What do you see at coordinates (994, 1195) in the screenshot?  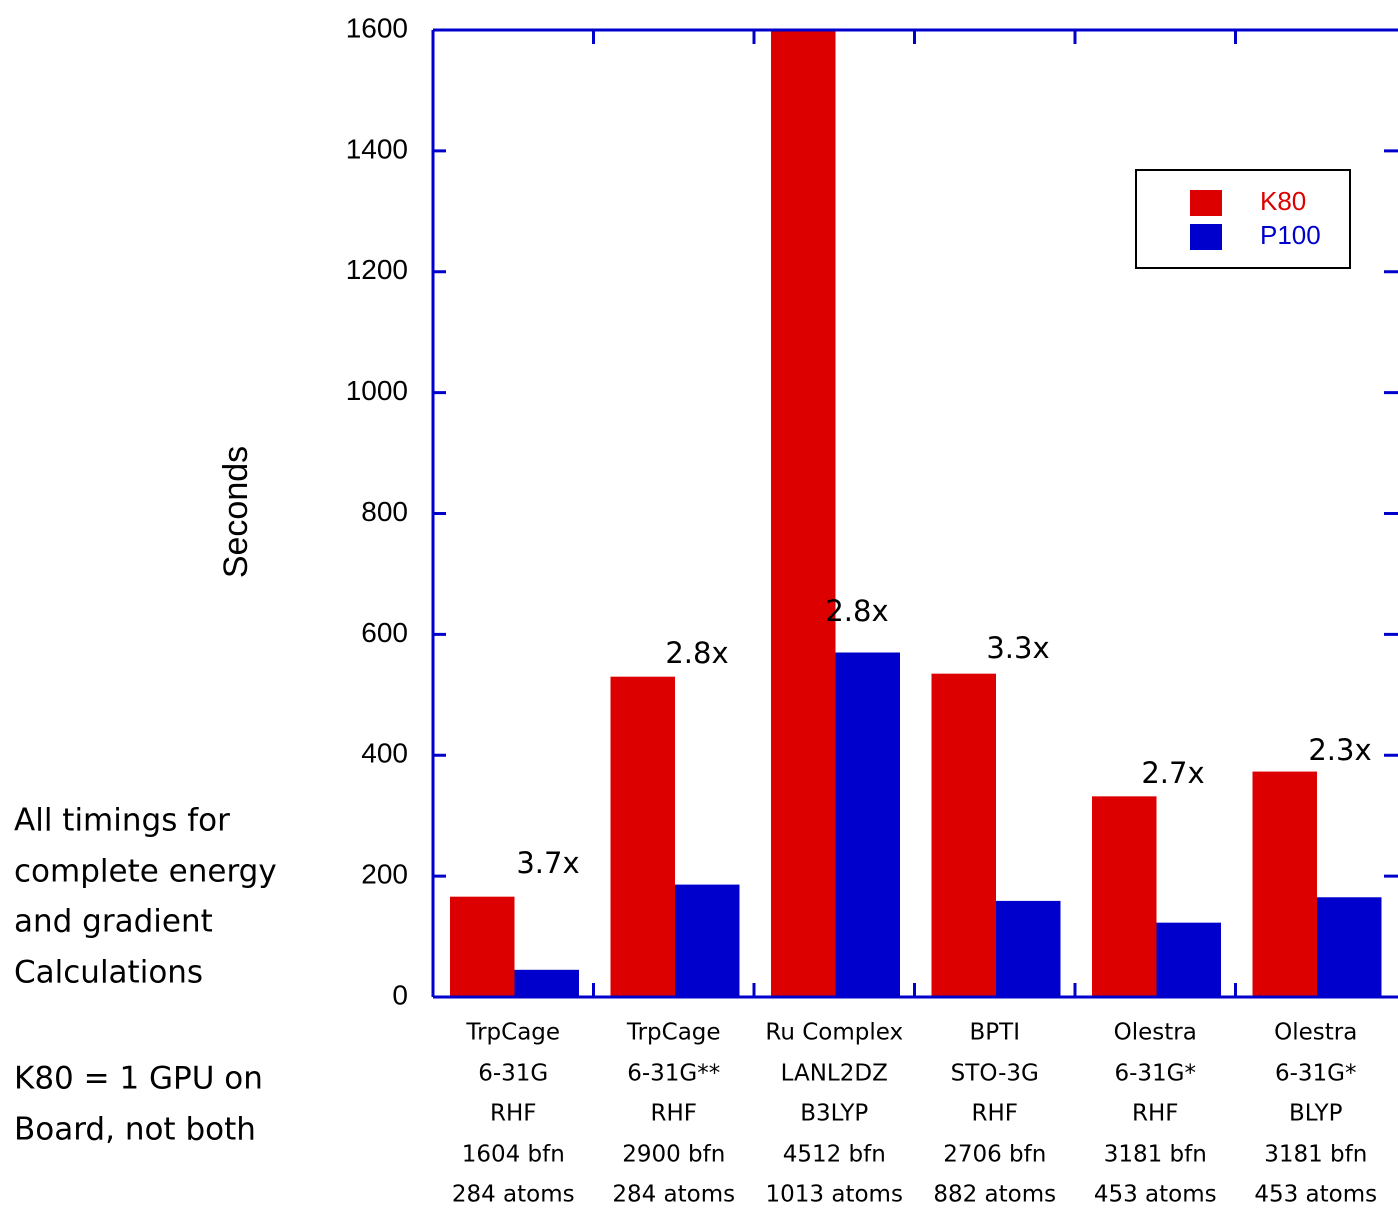 I see `x-tick-label: 882 atoms` at bounding box center [994, 1195].